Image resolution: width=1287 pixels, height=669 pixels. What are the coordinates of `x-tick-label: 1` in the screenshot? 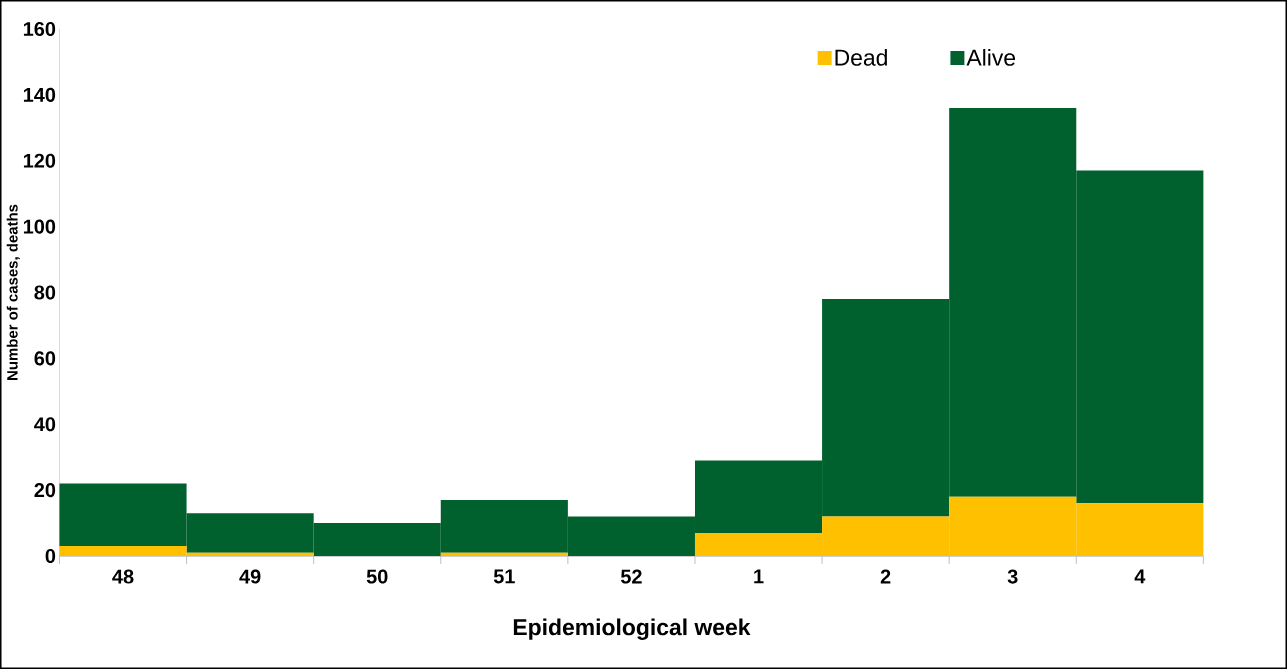 It's located at (759, 576).